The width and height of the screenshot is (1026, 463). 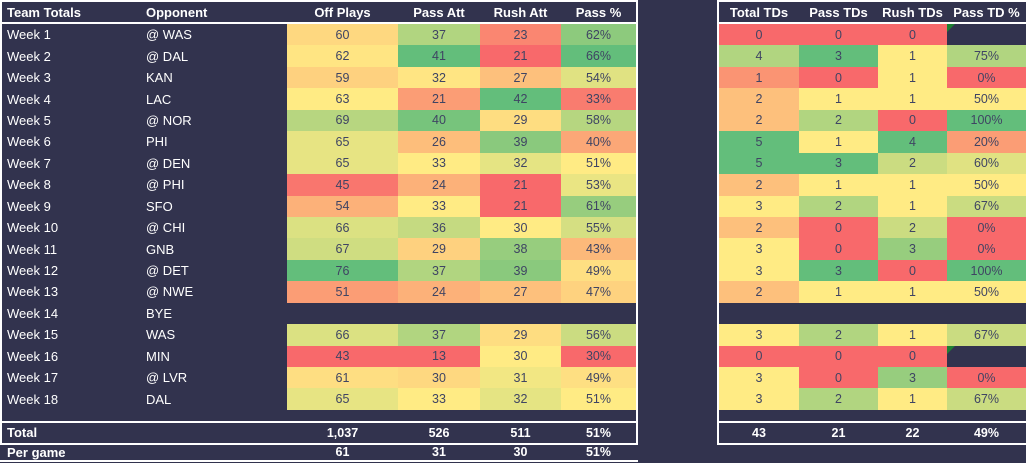 I want to click on week-label: Week 4, so click(x=29, y=99).